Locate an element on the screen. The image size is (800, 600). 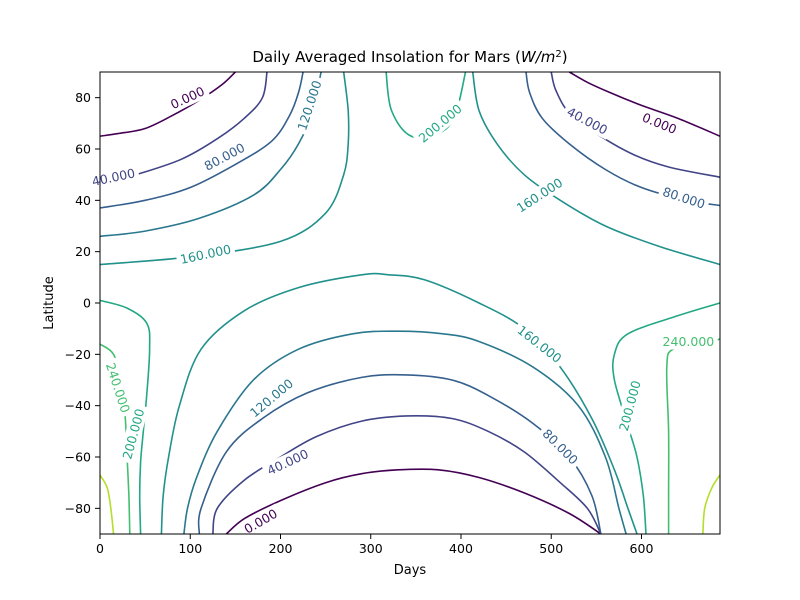
y-tick-label: −80 is located at coordinates (78, 508).